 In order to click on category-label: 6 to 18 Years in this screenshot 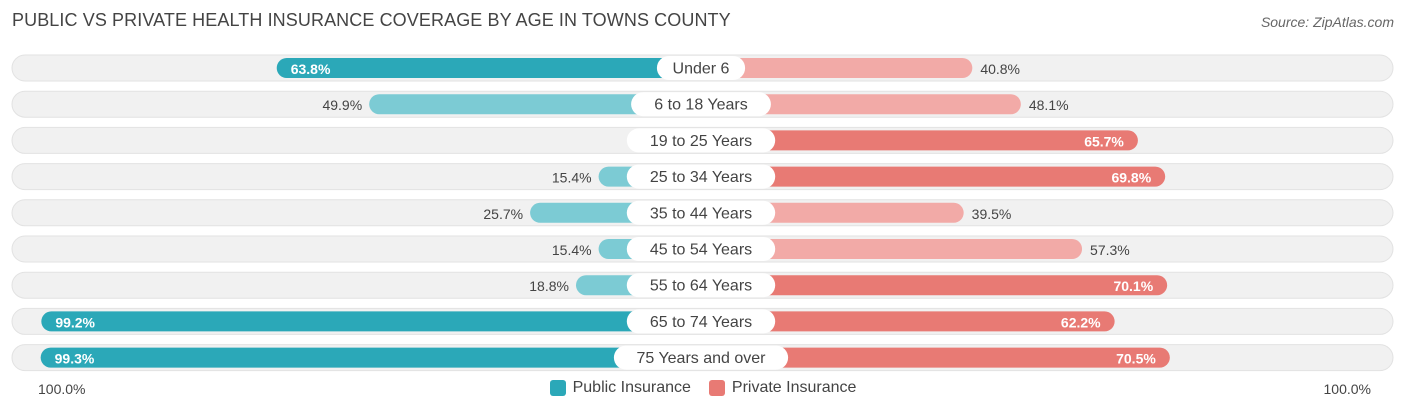, I will do `click(700, 105)`.